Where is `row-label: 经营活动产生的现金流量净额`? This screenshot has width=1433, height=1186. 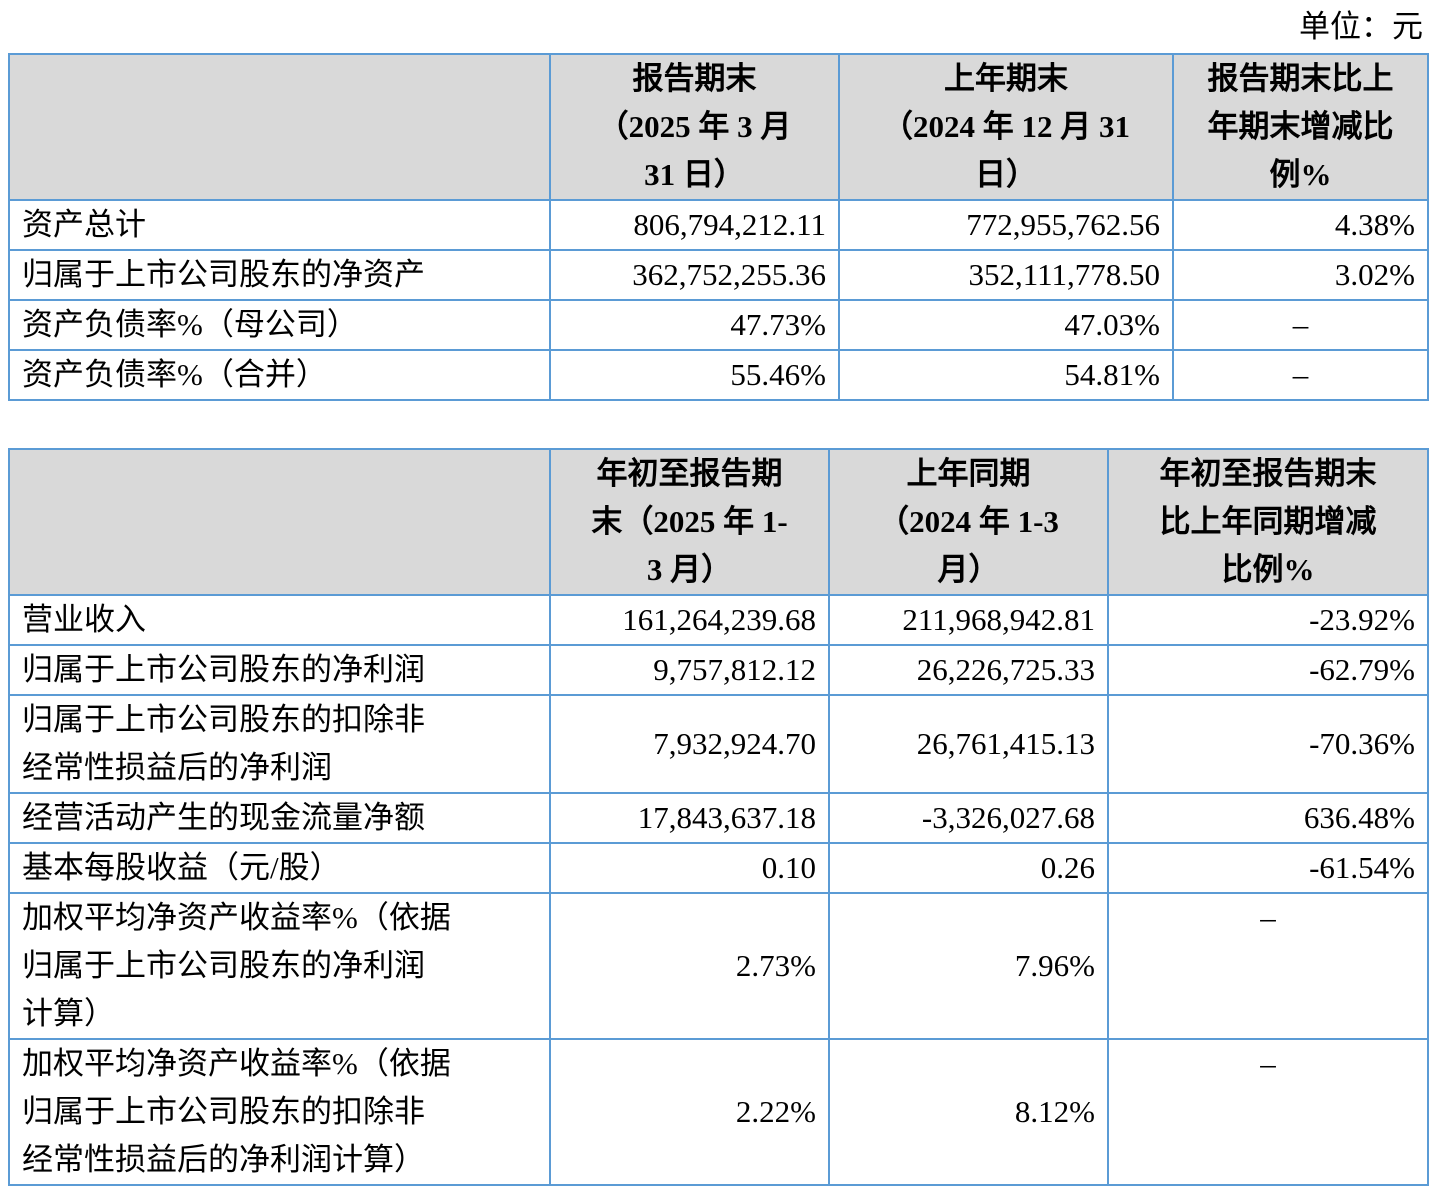
row-label: 经营活动产生的现金流量净额 is located at coordinates (279, 818).